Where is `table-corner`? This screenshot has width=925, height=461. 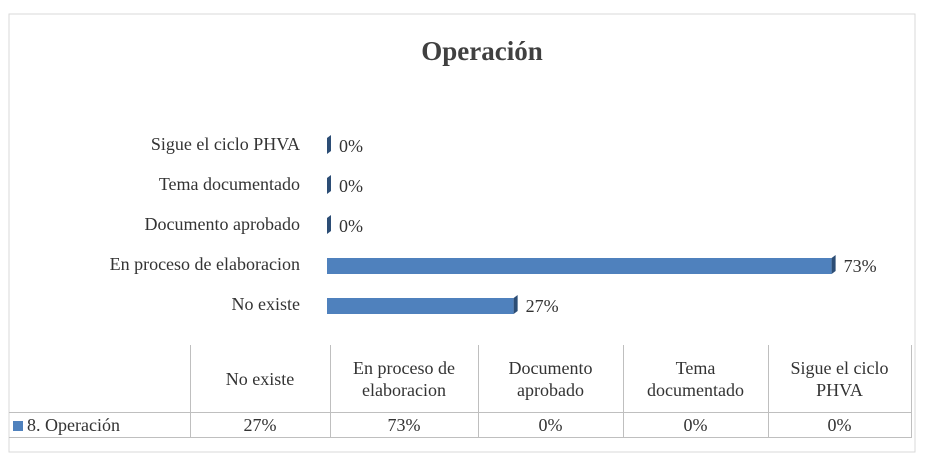 table-corner is located at coordinates (99, 379).